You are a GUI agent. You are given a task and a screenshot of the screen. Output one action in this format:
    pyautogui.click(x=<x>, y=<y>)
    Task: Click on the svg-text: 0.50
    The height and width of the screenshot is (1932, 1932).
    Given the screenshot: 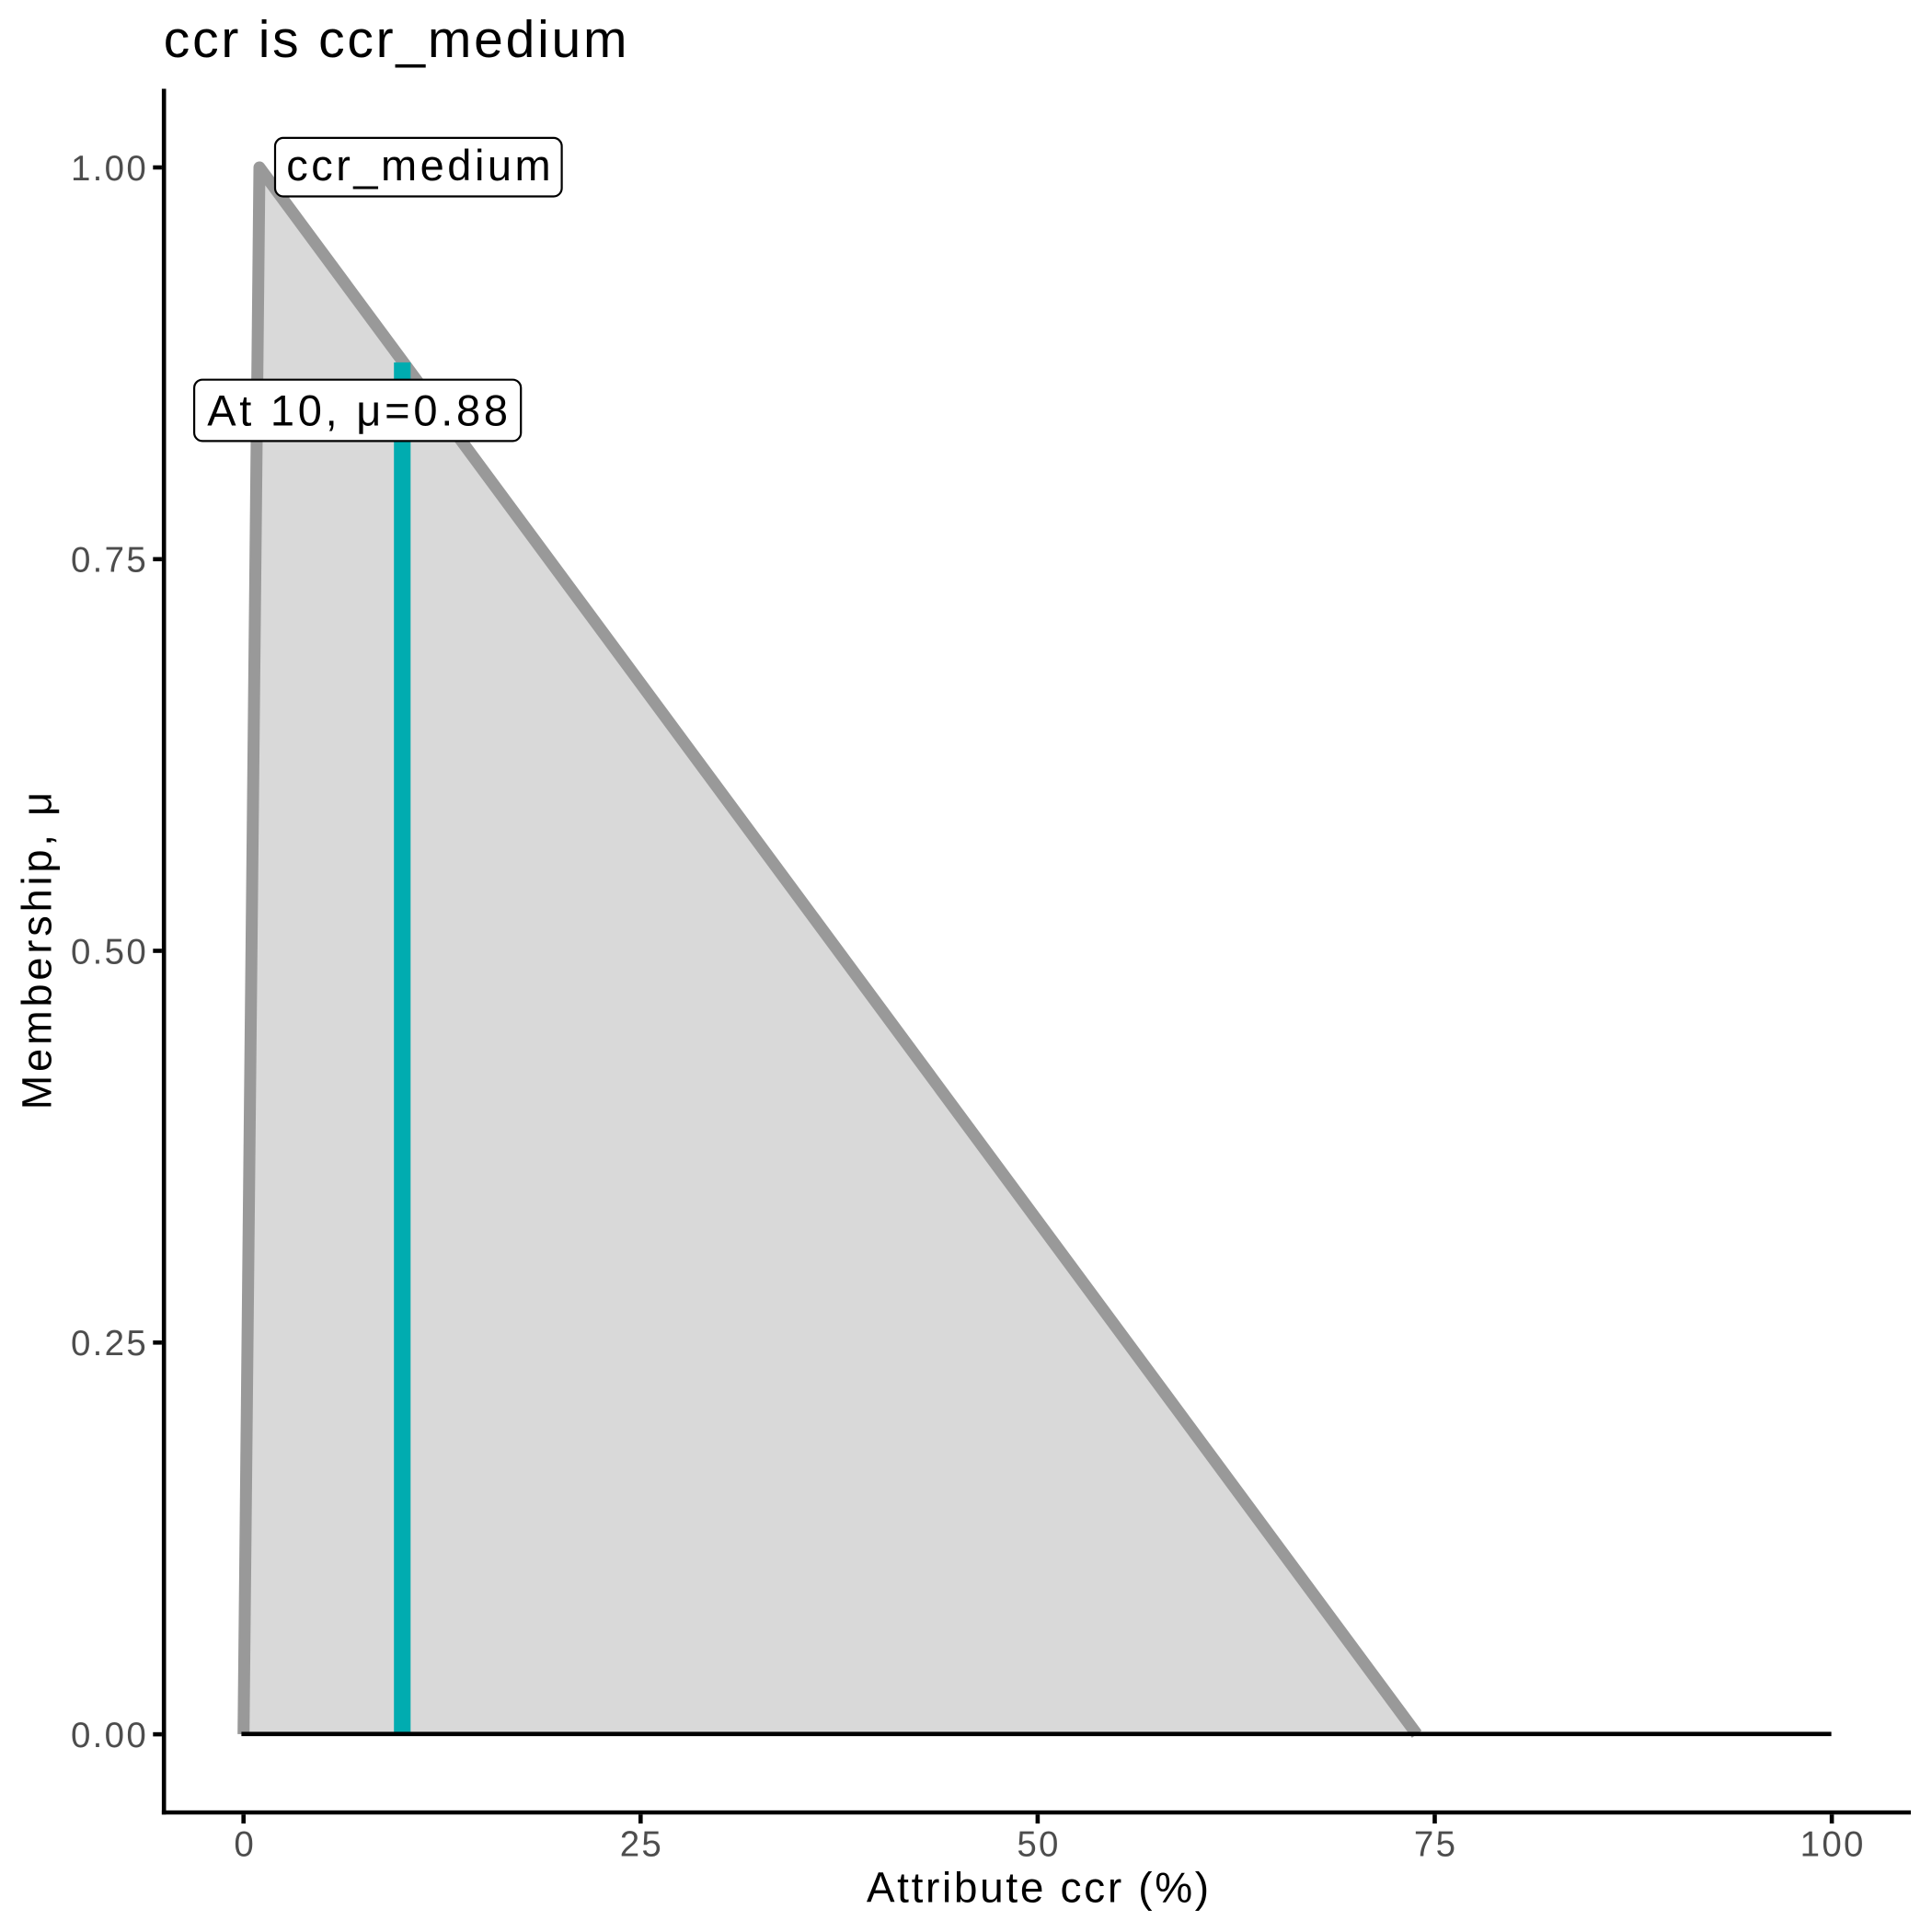 What is the action you would take?
    pyautogui.click(x=109, y=952)
    